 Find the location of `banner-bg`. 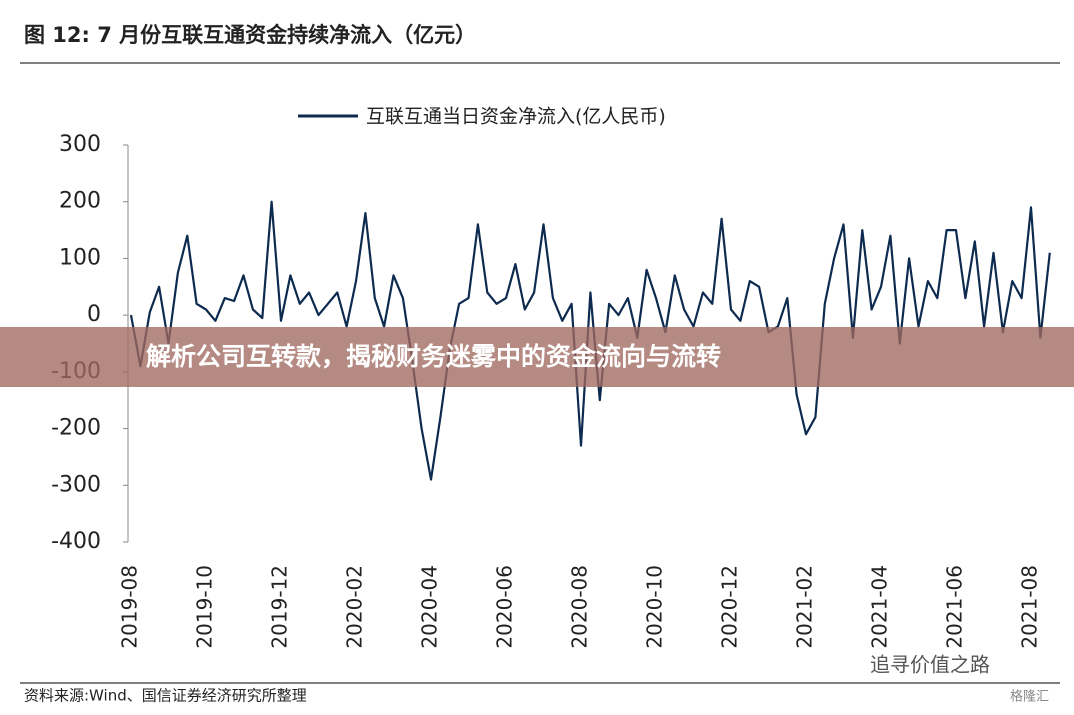

banner-bg is located at coordinates (537, 357).